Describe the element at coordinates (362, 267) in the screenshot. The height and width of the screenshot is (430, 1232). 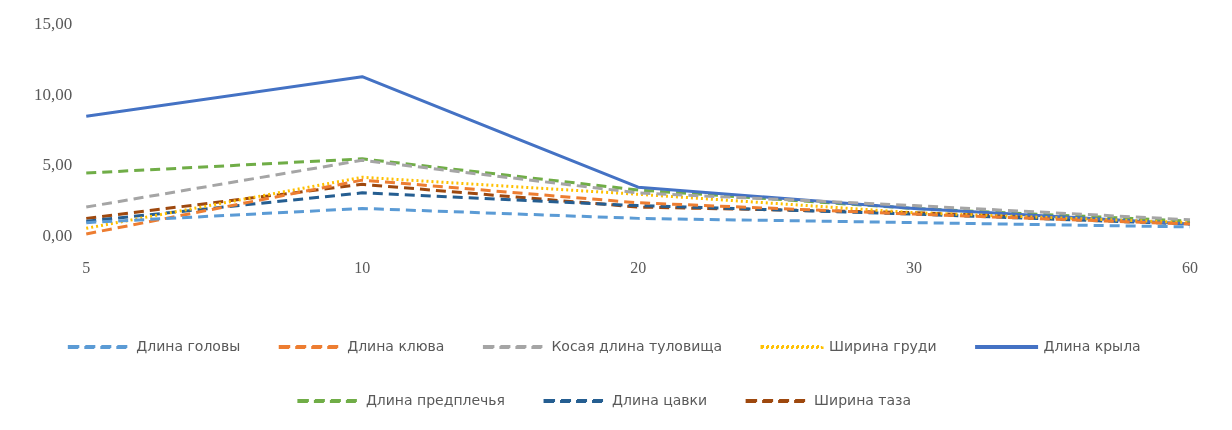
I see `x-tick-label: 10` at that location.